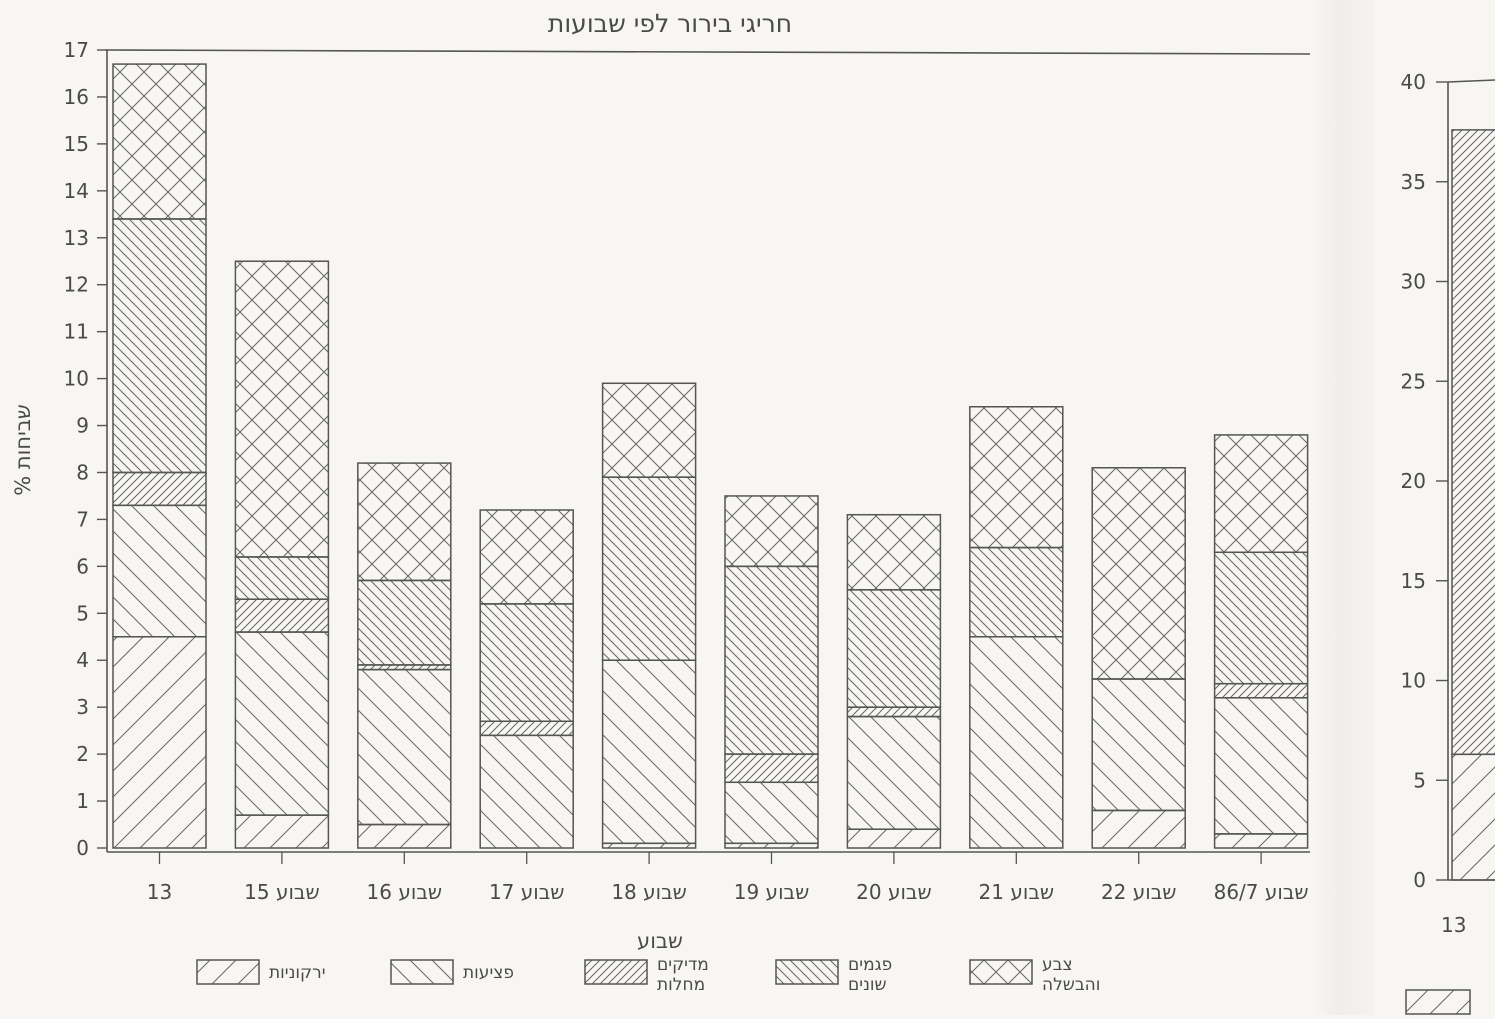 This screenshot has height=1019, width=1495. What do you see at coordinates (670, 23) in the screenshot?
I see `chart-title: חריגי בירור לפי שבועות` at bounding box center [670, 23].